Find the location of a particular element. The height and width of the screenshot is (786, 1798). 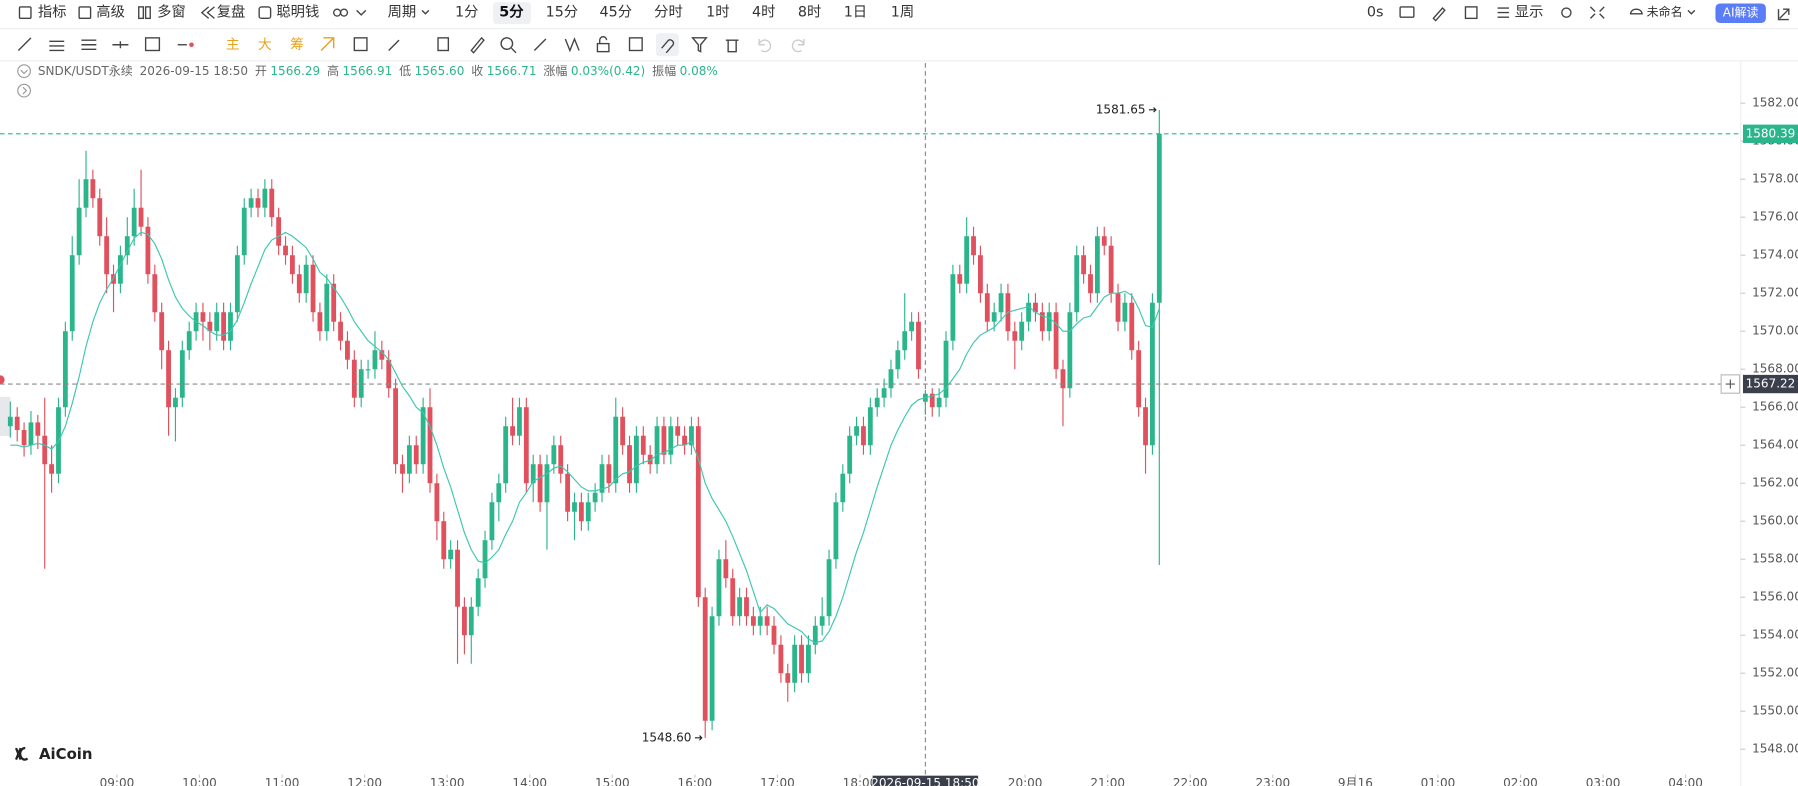

toolbar-icons is located at coordinates (903, 31).